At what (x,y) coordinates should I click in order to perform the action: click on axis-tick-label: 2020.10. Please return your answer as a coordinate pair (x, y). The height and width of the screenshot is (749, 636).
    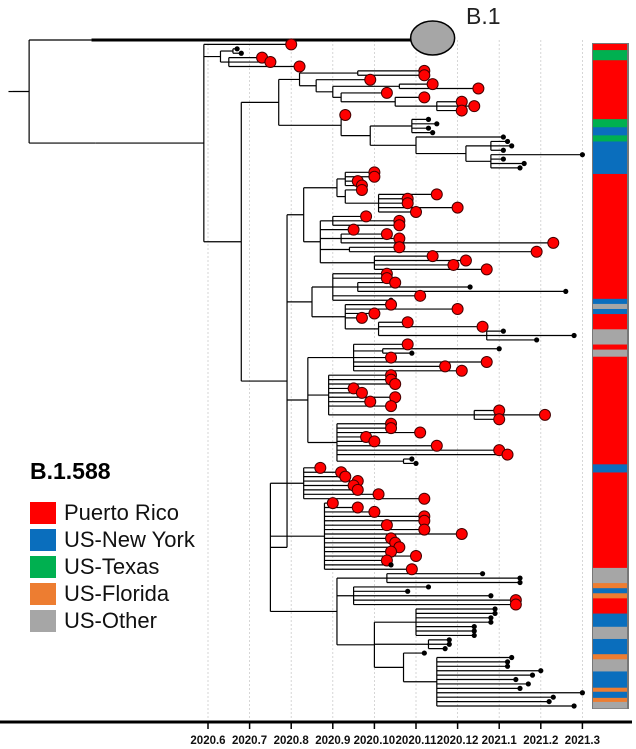
    Looking at the image, I should click on (375, 741).